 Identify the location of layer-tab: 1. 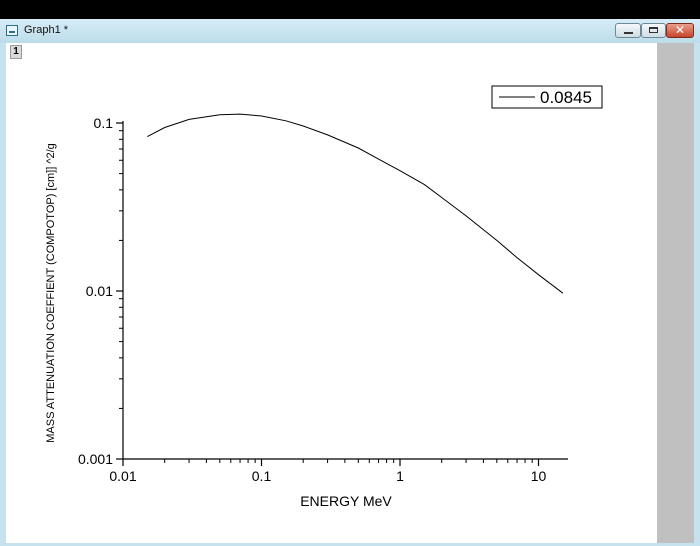
(16, 52).